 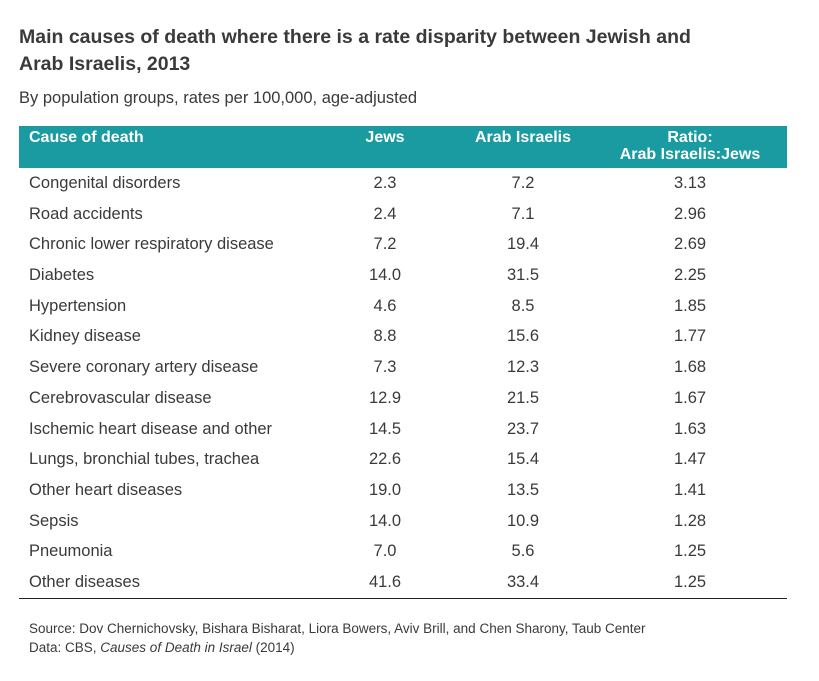 I want to click on cell-jews: 7.3, so click(x=385, y=367).